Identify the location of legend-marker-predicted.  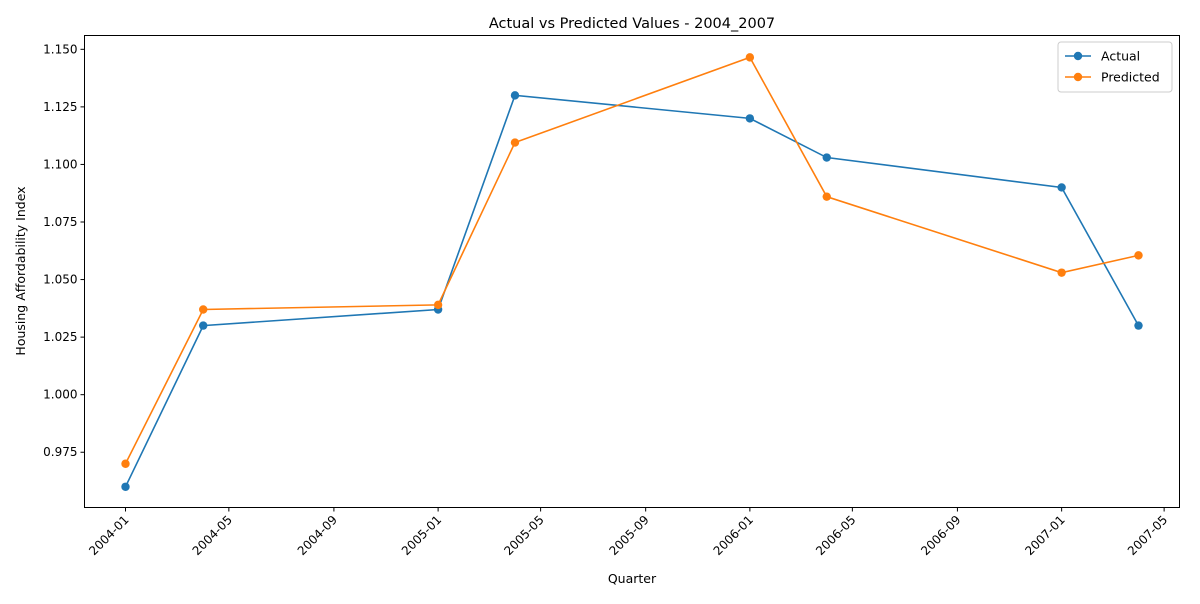
(1078, 77).